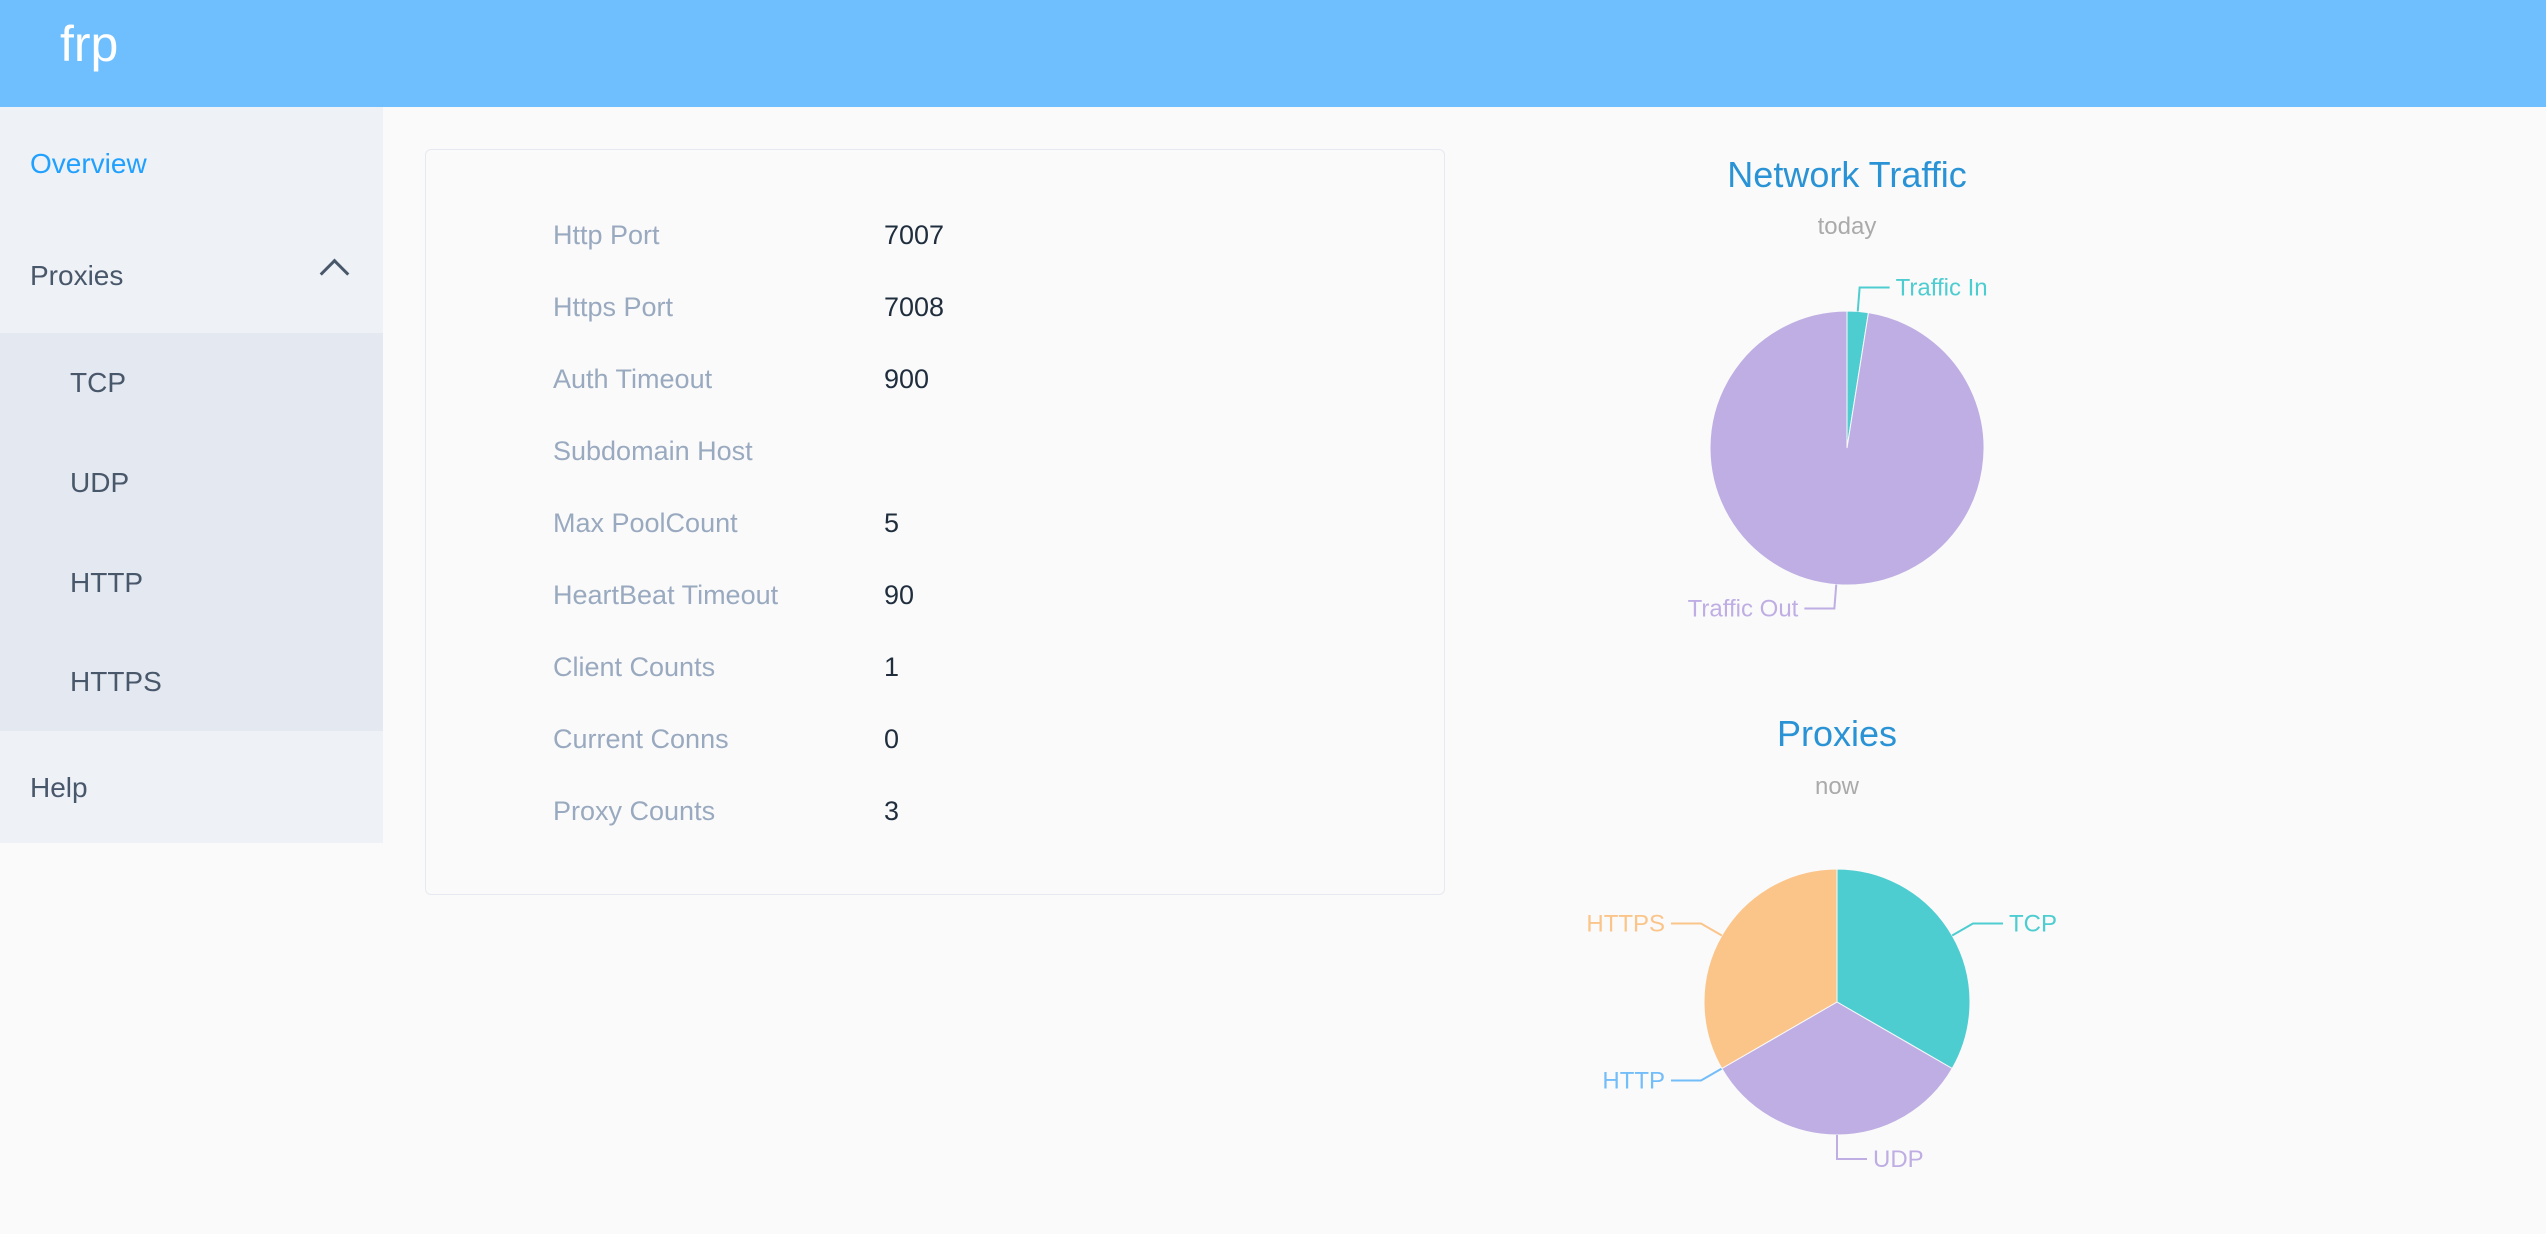 Image resolution: width=2546 pixels, height=1234 pixels. I want to click on info-row: HeartBeat Timeout 90, so click(733, 595).